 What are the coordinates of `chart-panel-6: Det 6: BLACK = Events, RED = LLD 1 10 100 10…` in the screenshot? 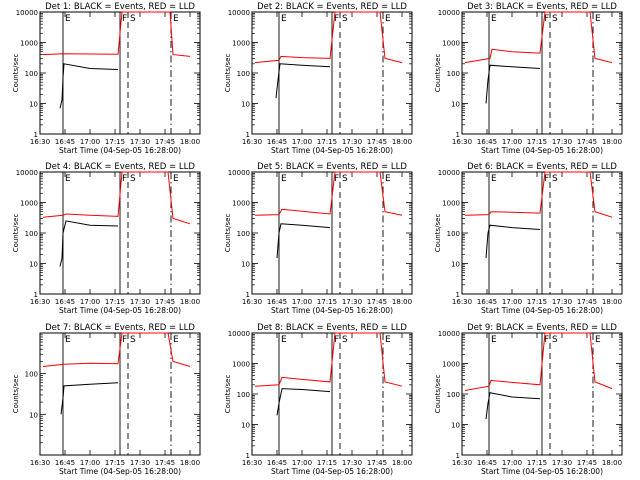 It's located at (528, 238).